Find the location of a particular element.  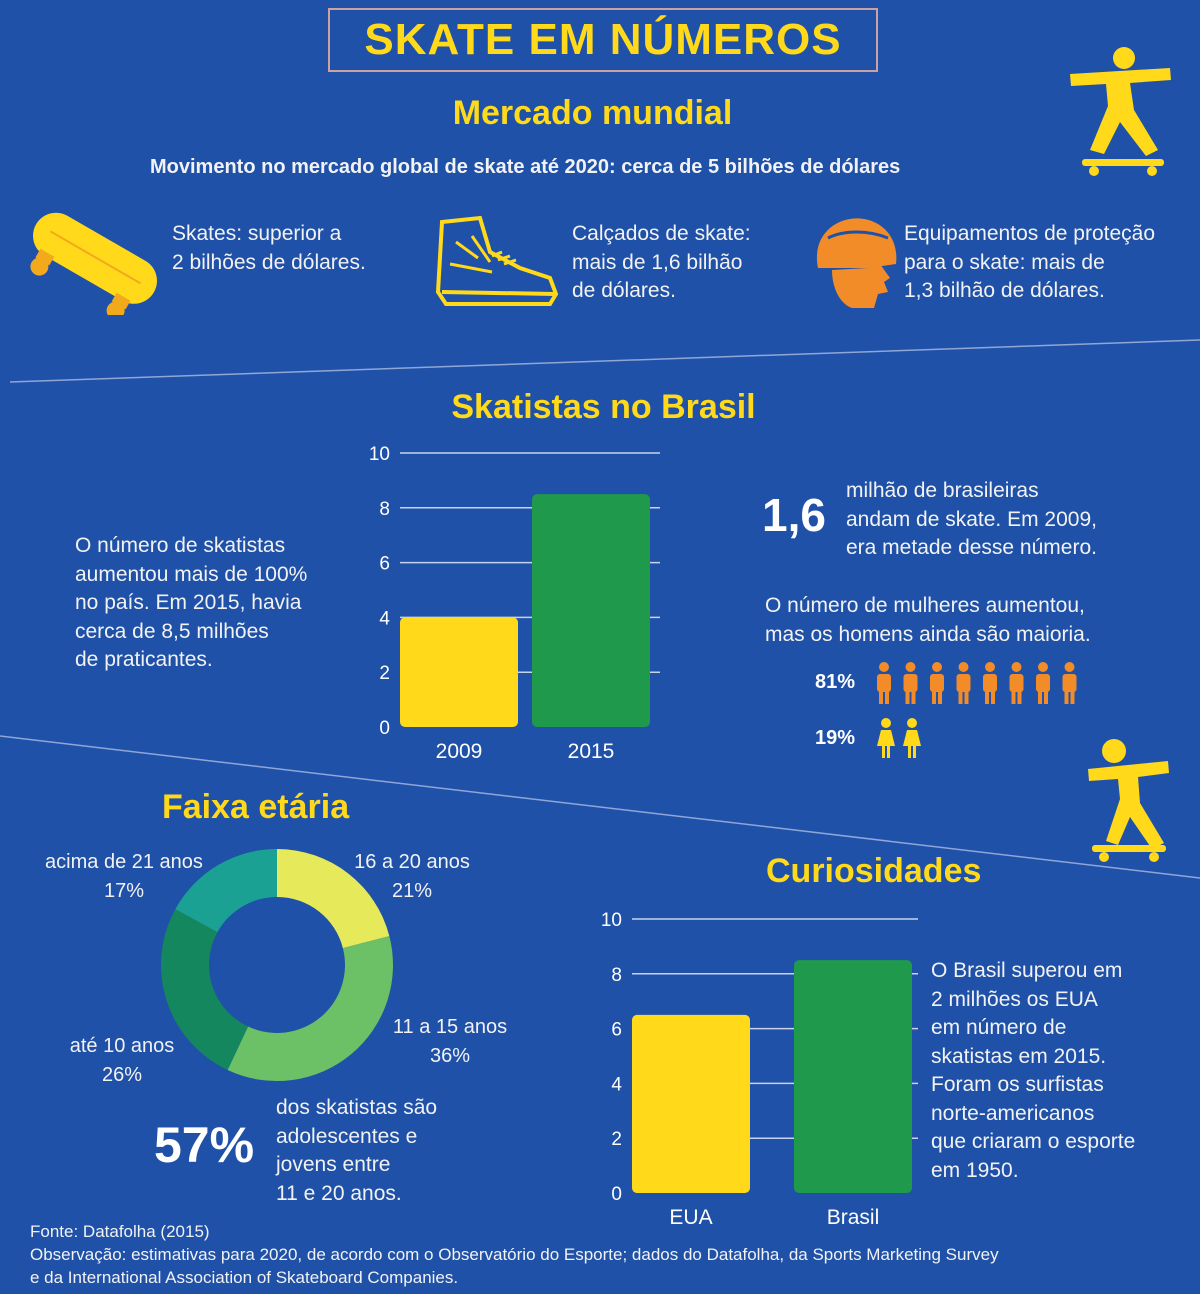

curiosidades-line-1: O Brasil superou em is located at coordinates (1027, 970).